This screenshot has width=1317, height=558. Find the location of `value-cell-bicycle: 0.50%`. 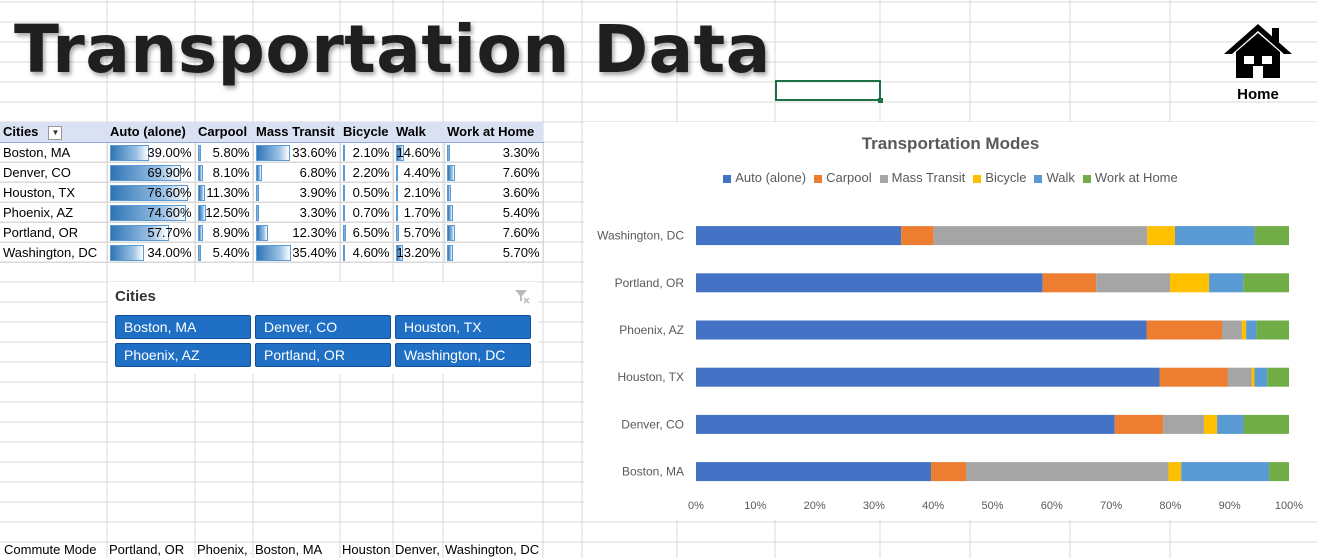

value-cell-bicycle: 0.50% is located at coordinates (367, 192).